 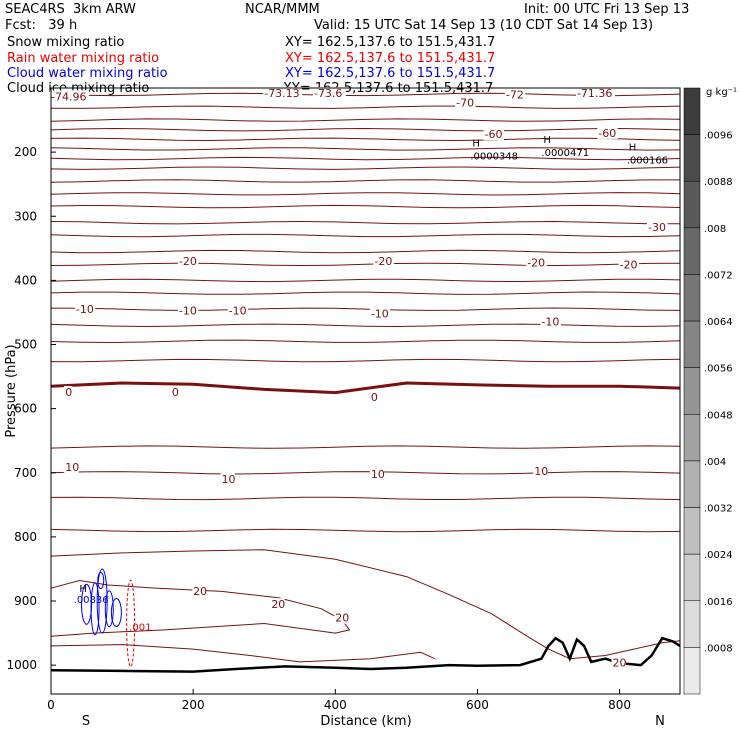 What do you see at coordinates (25, 152) in the screenshot?
I see `y-tick-label: 200` at bounding box center [25, 152].